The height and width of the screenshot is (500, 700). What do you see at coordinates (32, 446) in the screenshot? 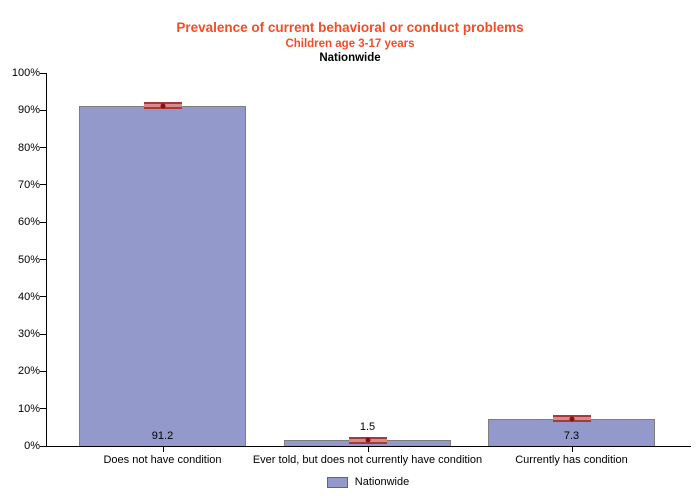
I see `y-tick-label: 0%` at bounding box center [32, 446].